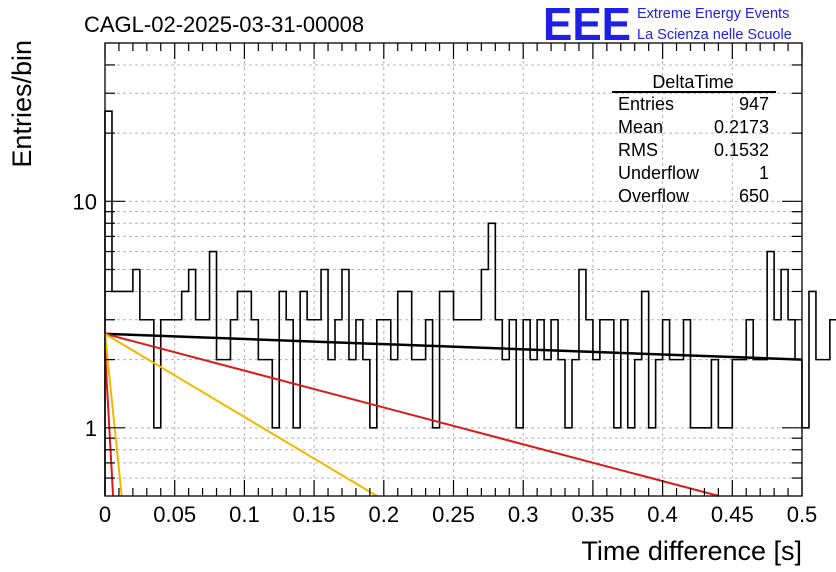 The width and height of the screenshot is (836, 572). What do you see at coordinates (314, 514) in the screenshot?
I see `x-tick-label: 0.15` at bounding box center [314, 514].